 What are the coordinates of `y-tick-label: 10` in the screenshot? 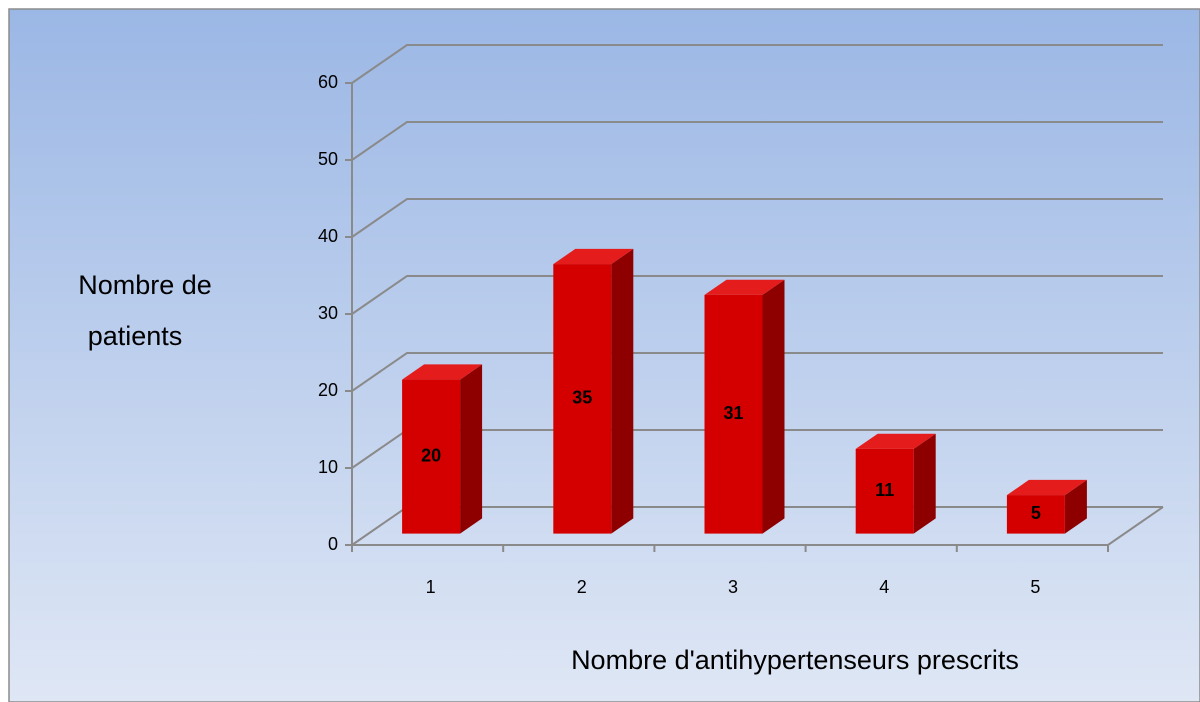 It's located at (328, 467).